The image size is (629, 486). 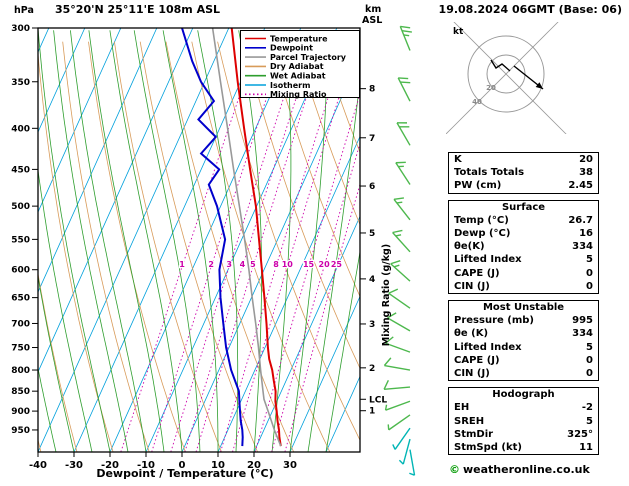 I want to click on hodograph: kt 20 40, so click(x=506, y=78).